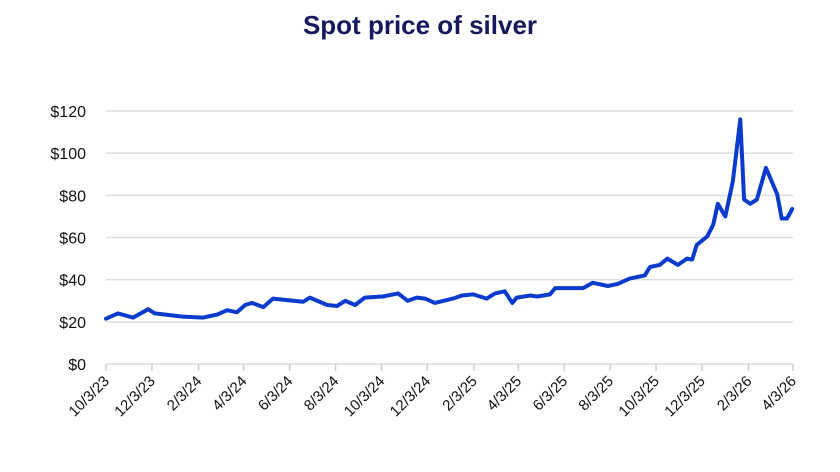  What do you see at coordinates (72, 281) in the screenshot?
I see `y-tick-label: $40` at bounding box center [72, 281].